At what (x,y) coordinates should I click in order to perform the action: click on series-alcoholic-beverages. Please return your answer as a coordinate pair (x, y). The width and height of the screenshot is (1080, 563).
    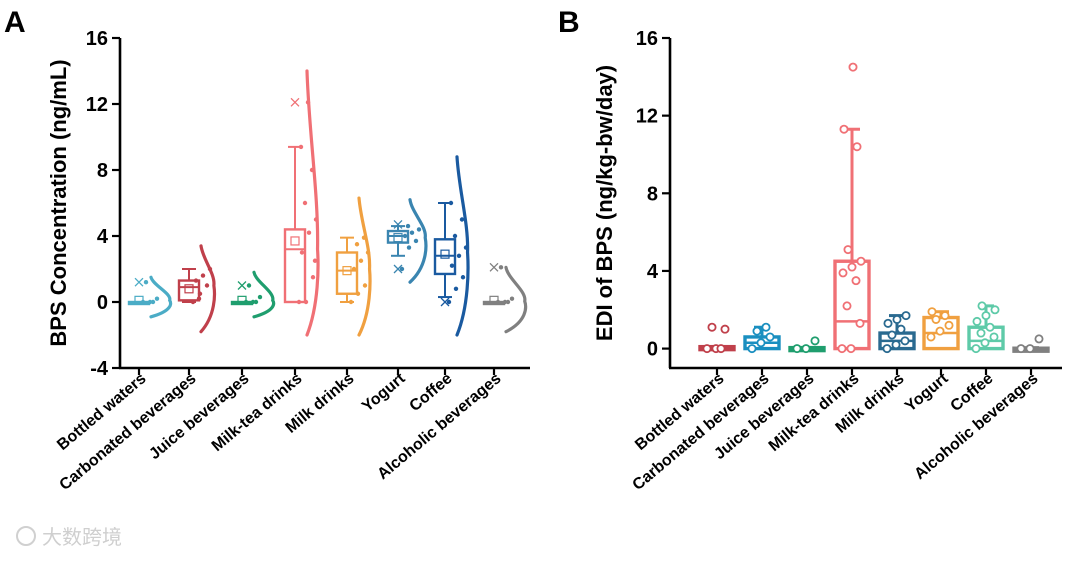
    Looking at the image, I should click on (505, 318).